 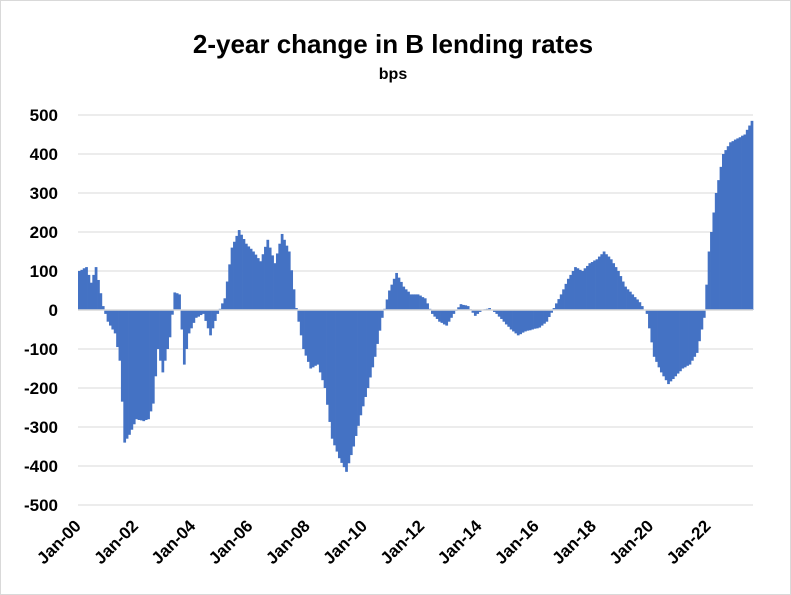 What do you see at coordinates (393, 74) in the screenshot?
I see `chart-subtitle: bps` at bounding box center [393, 74].